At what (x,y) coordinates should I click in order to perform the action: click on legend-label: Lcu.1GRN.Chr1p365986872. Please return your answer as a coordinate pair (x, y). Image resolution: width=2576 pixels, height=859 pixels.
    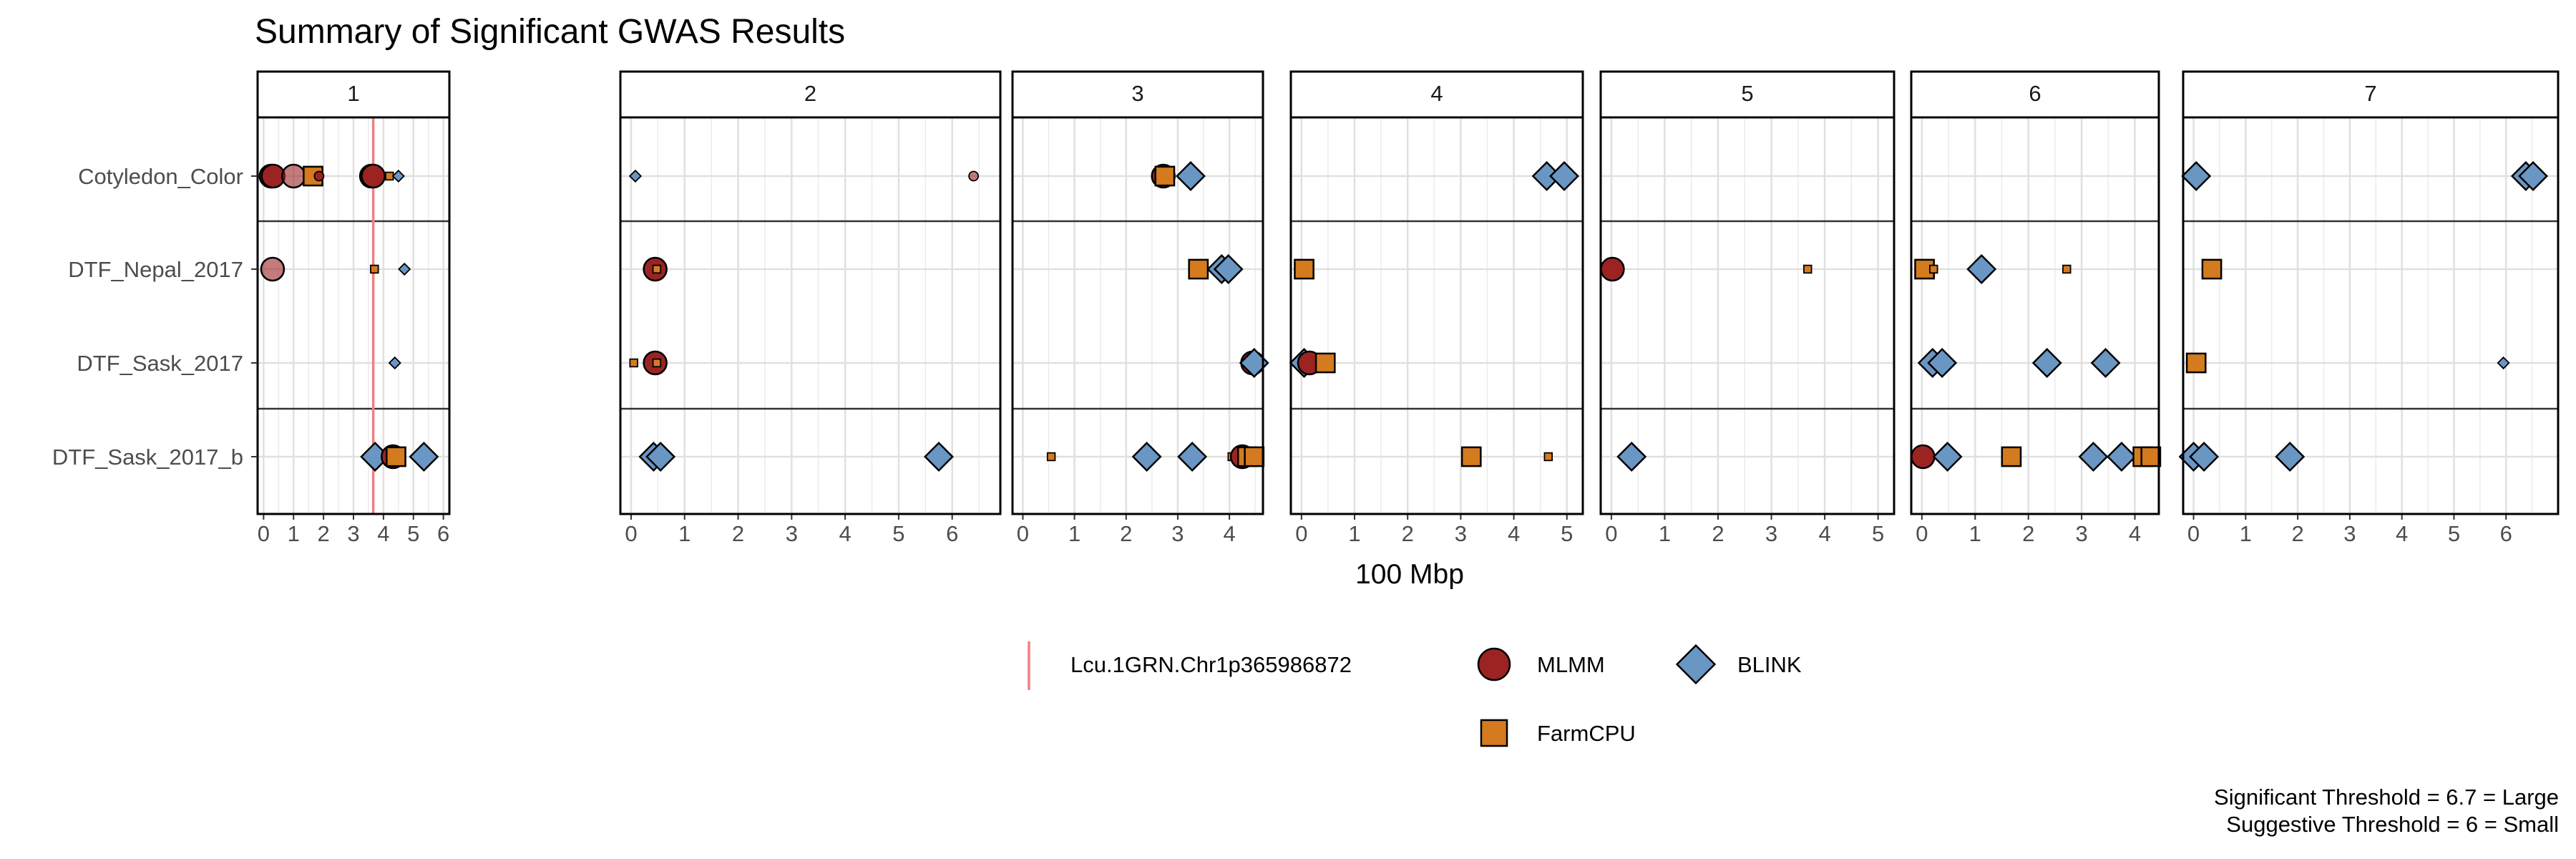
    Looking at the image, I should click on (1211, 664).